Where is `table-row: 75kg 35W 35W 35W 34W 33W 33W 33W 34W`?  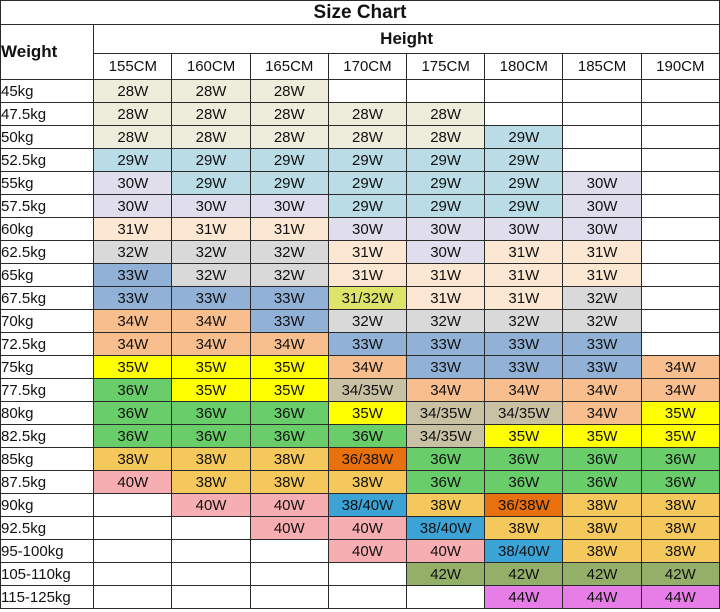
table-row: 75kg 35W 35W 35W 34W 33W 33W 33W 34W is located at coordinates (360, 367).